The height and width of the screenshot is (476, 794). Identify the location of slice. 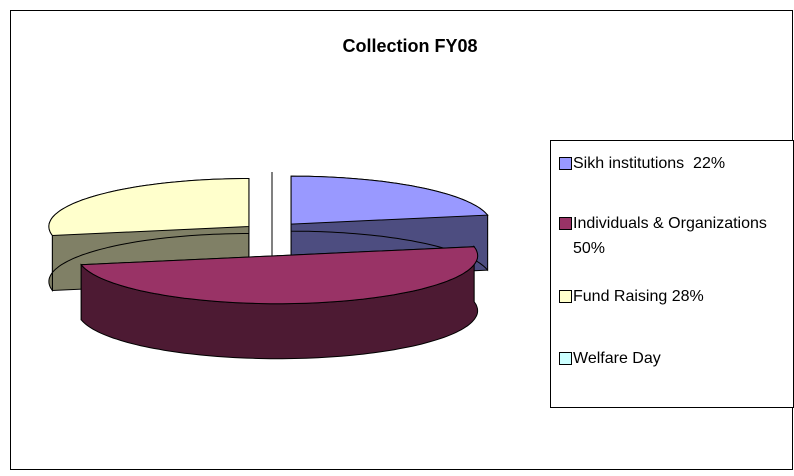
(279, 302).